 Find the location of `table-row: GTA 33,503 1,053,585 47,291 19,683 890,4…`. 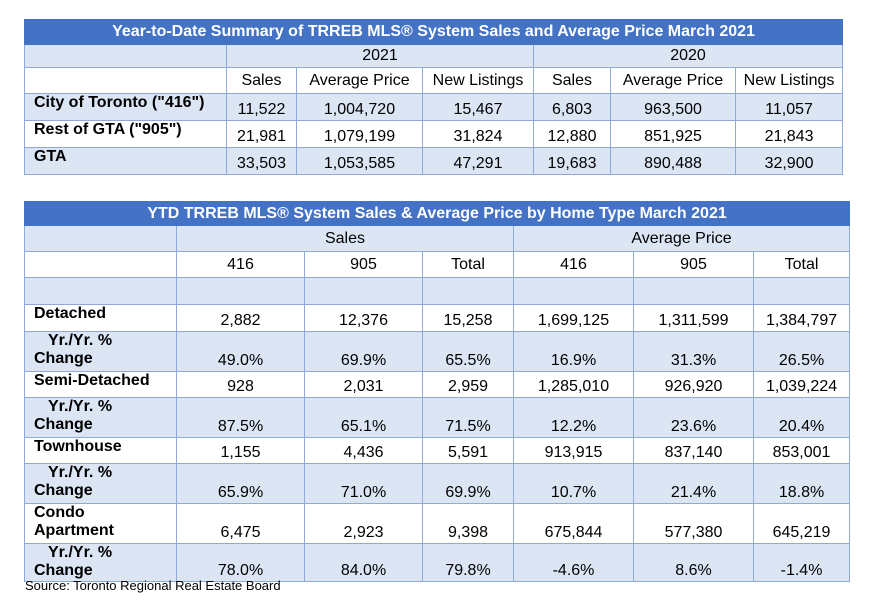

table-row: GTA 33,503 1,053,585 47,291 19,683 890,4… is located at coordinates (434, 161).